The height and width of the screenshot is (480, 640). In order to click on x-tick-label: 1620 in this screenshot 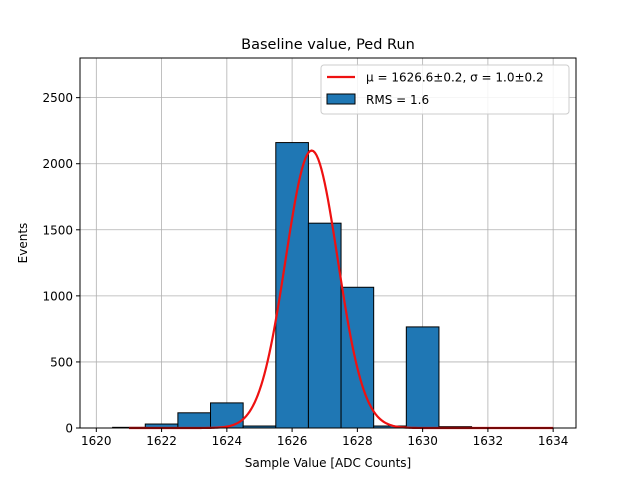, I will do `click(96, 441)`.